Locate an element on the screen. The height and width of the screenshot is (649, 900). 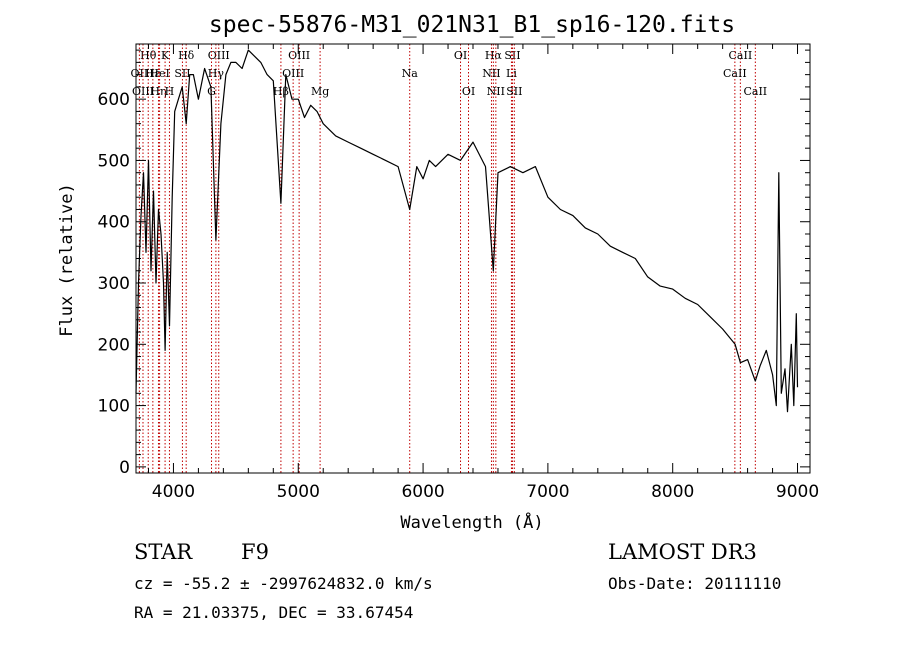
y-tick-label-300: 300 is located at coordinates (114, 284).